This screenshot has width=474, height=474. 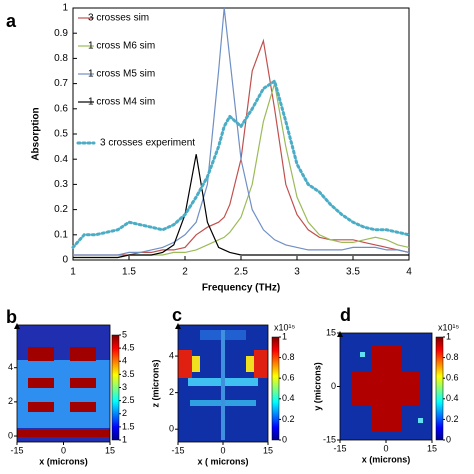 What do you see at coordinates (353, 272) in the screenshot?
I see `x-tick-label: 3.5` at bounding box center [353, 272].